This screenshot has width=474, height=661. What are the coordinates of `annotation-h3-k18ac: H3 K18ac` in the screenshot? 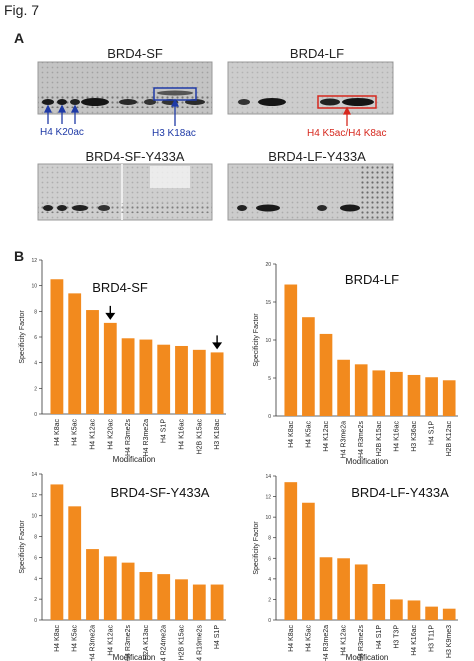 It's located at (174, 133).